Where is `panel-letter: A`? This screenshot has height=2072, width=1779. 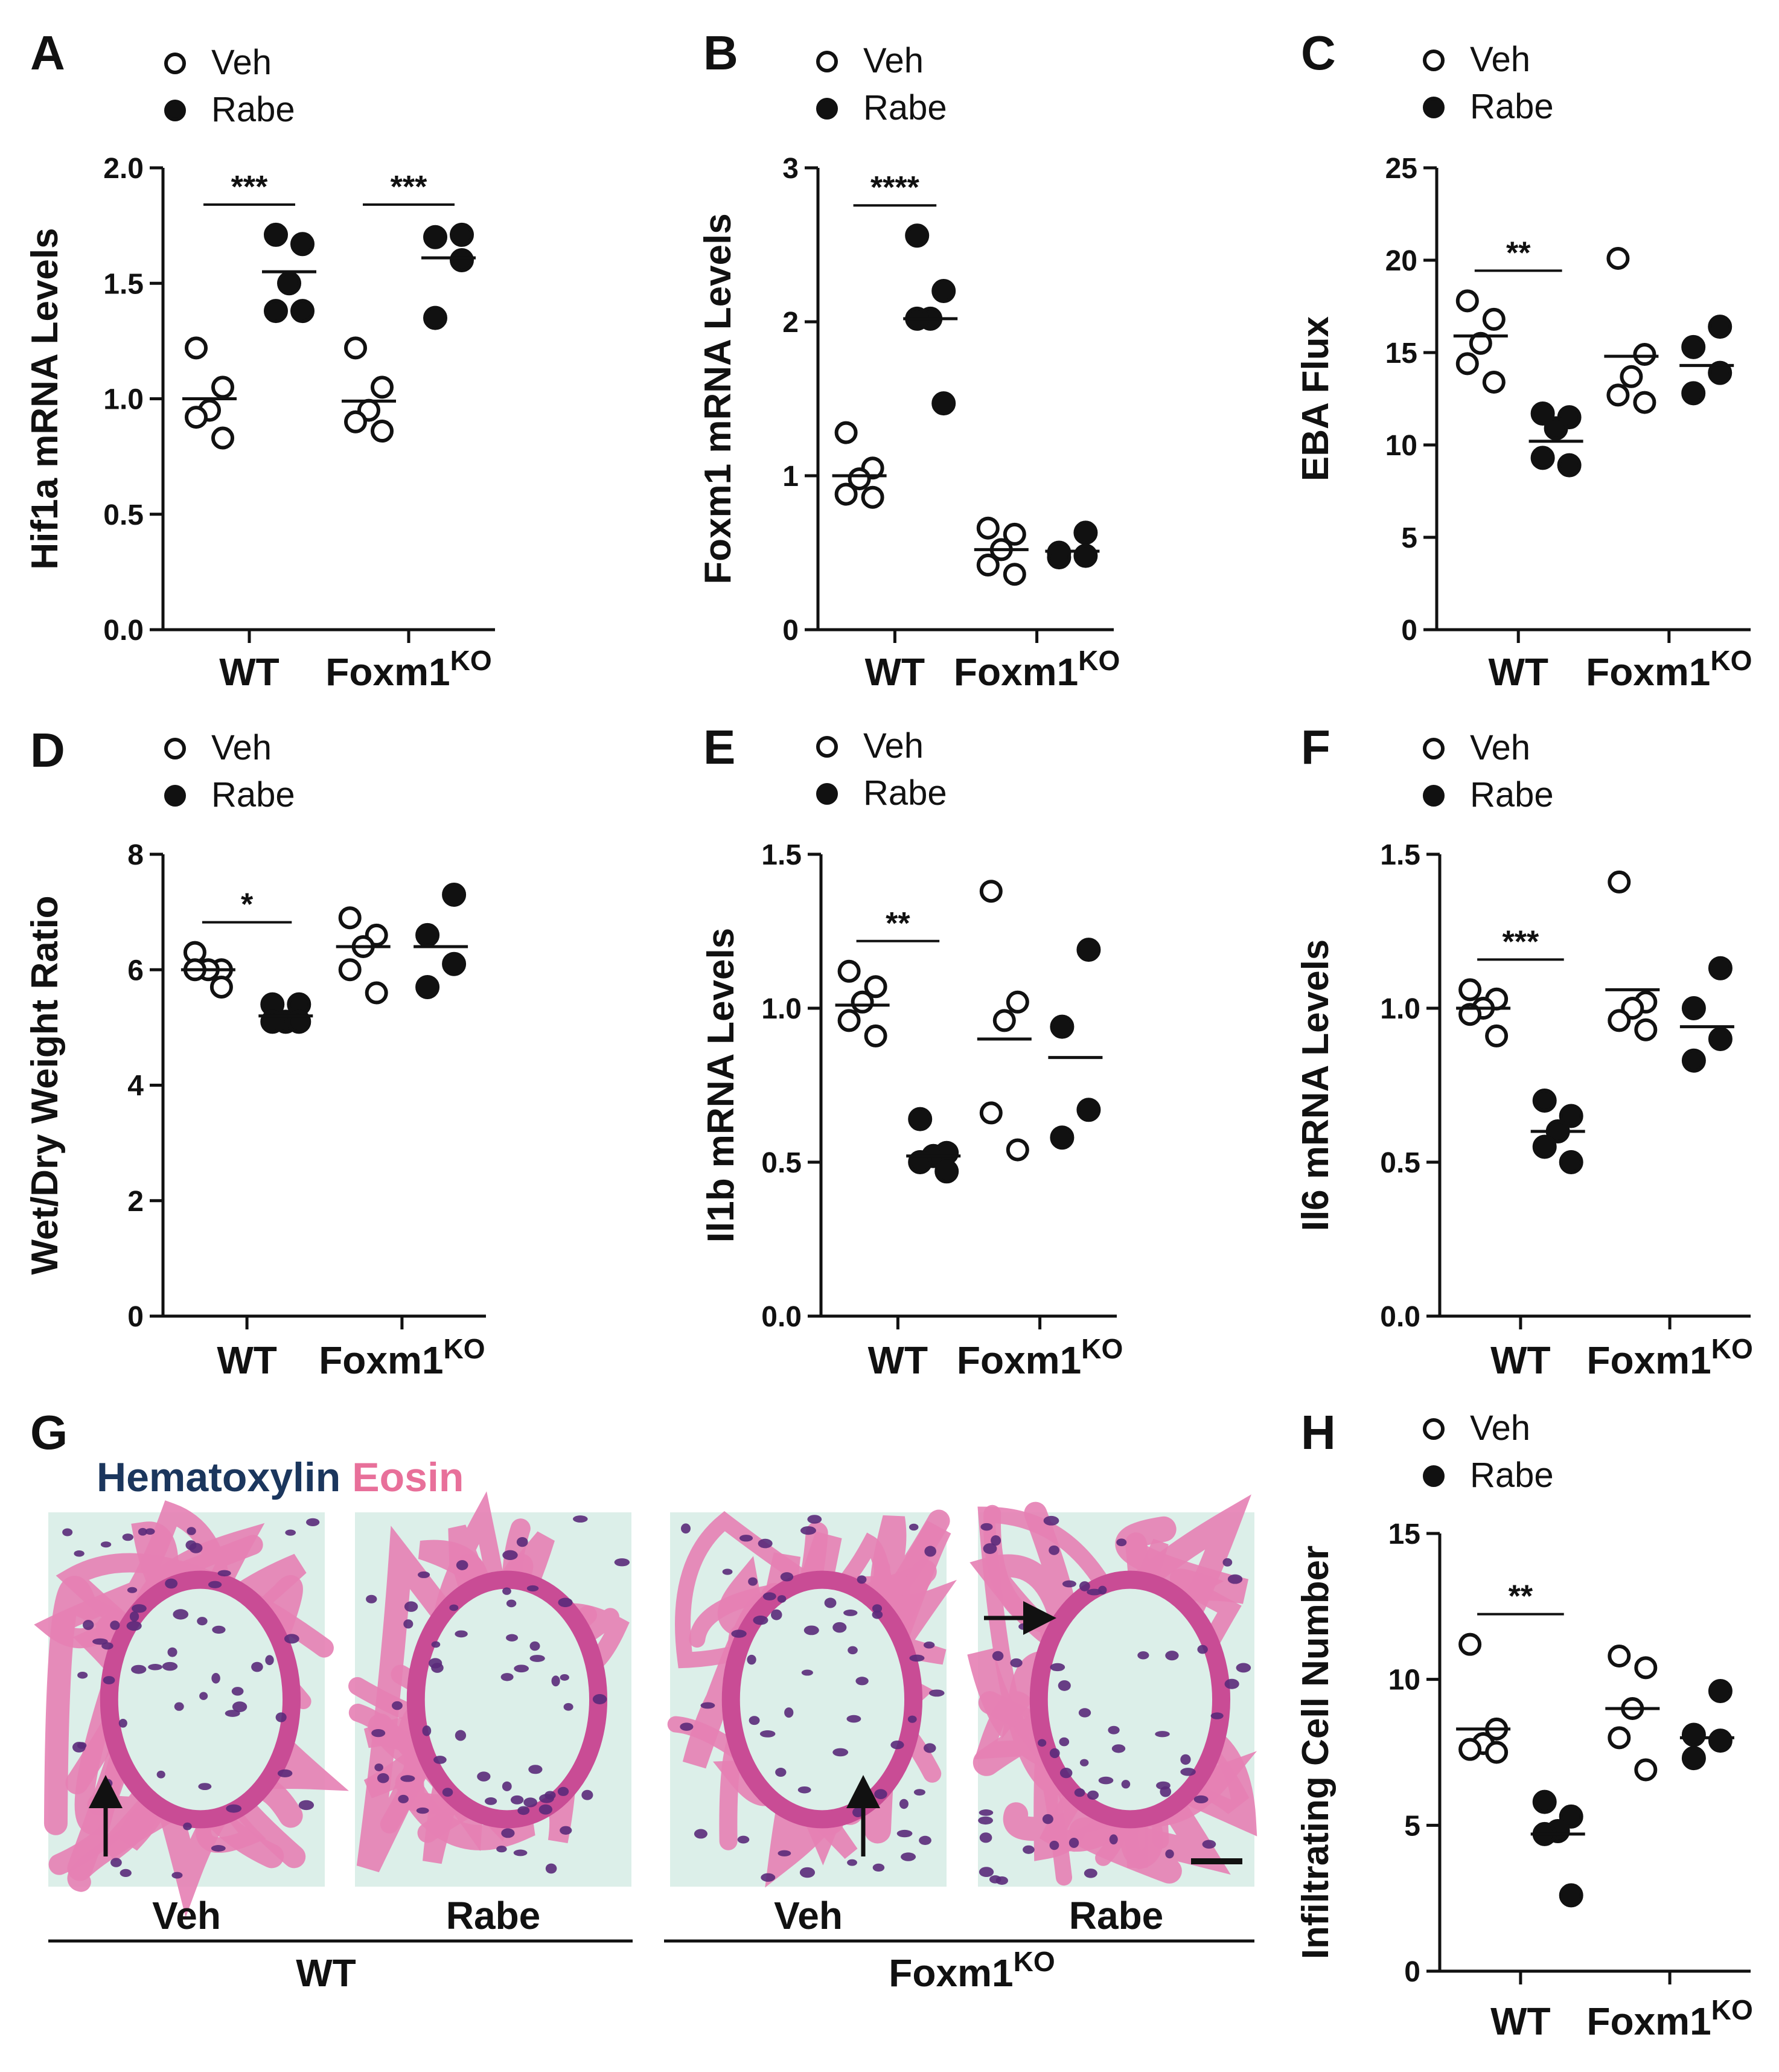 panel-letter: A is located at coordinates (47, 53).